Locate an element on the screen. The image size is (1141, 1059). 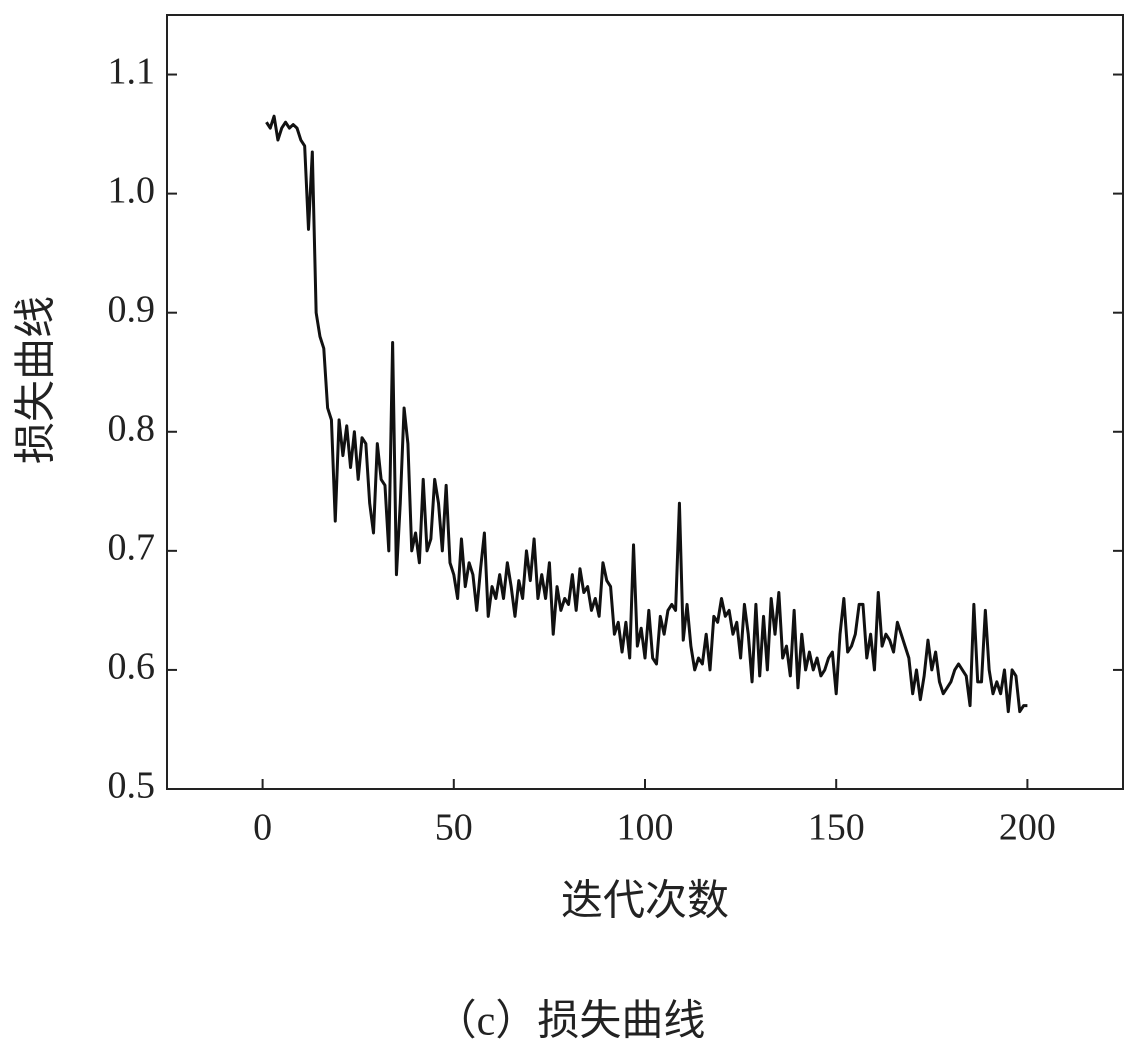
x-tick-label: 200 is located at coordinates (1027, 828).